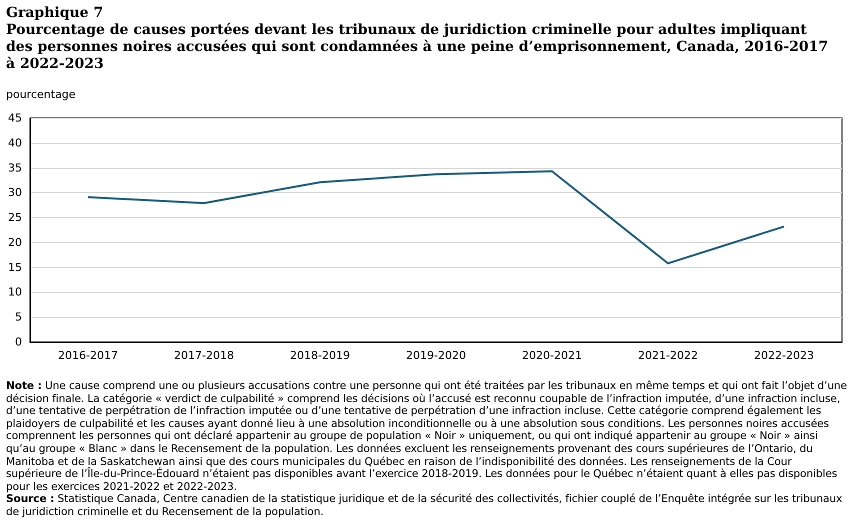 The width and height of the screenshot is (852, 530). What do you see at coordinates (18, 317) in the screenshot?
I see `y-tick-label: 5` at bounding box center [18, 317].